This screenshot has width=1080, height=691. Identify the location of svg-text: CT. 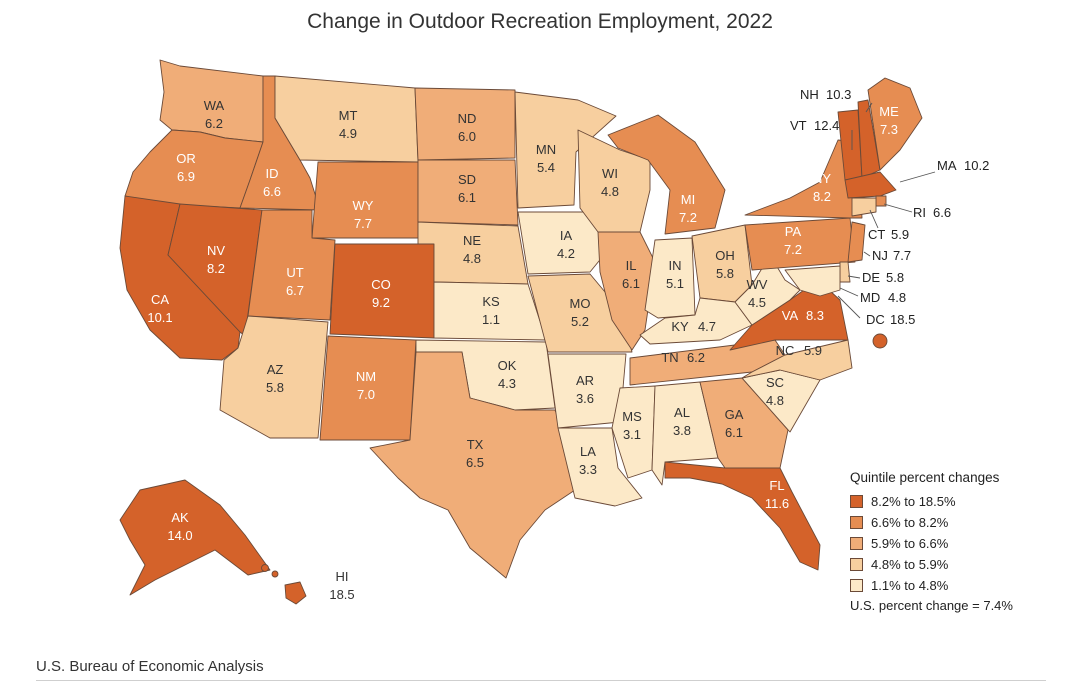
(876, 234).